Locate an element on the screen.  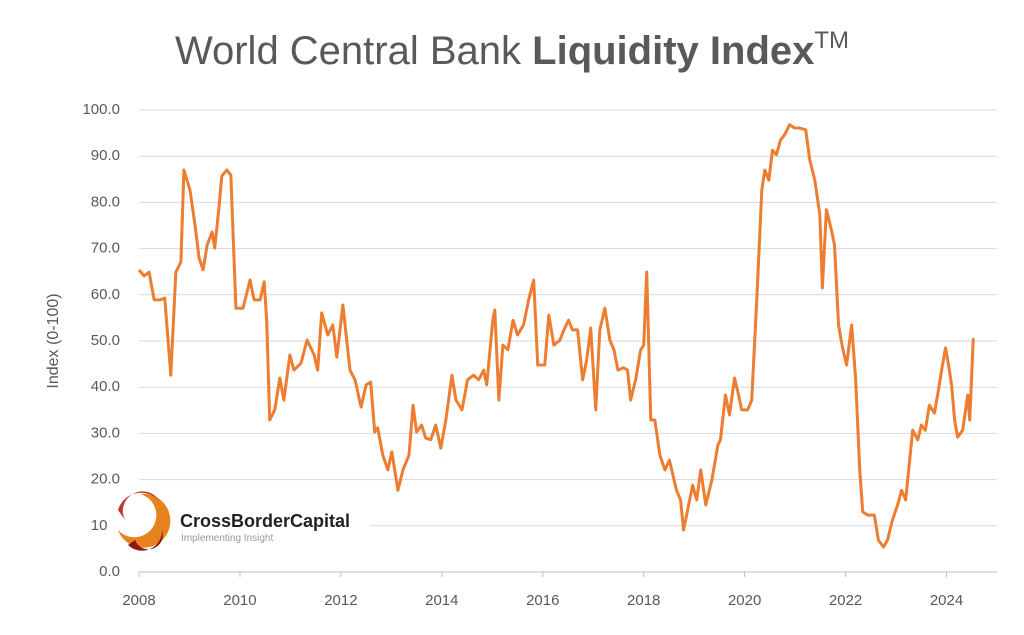
x-tick-label: 2010 is located at coordinates (239, 600).